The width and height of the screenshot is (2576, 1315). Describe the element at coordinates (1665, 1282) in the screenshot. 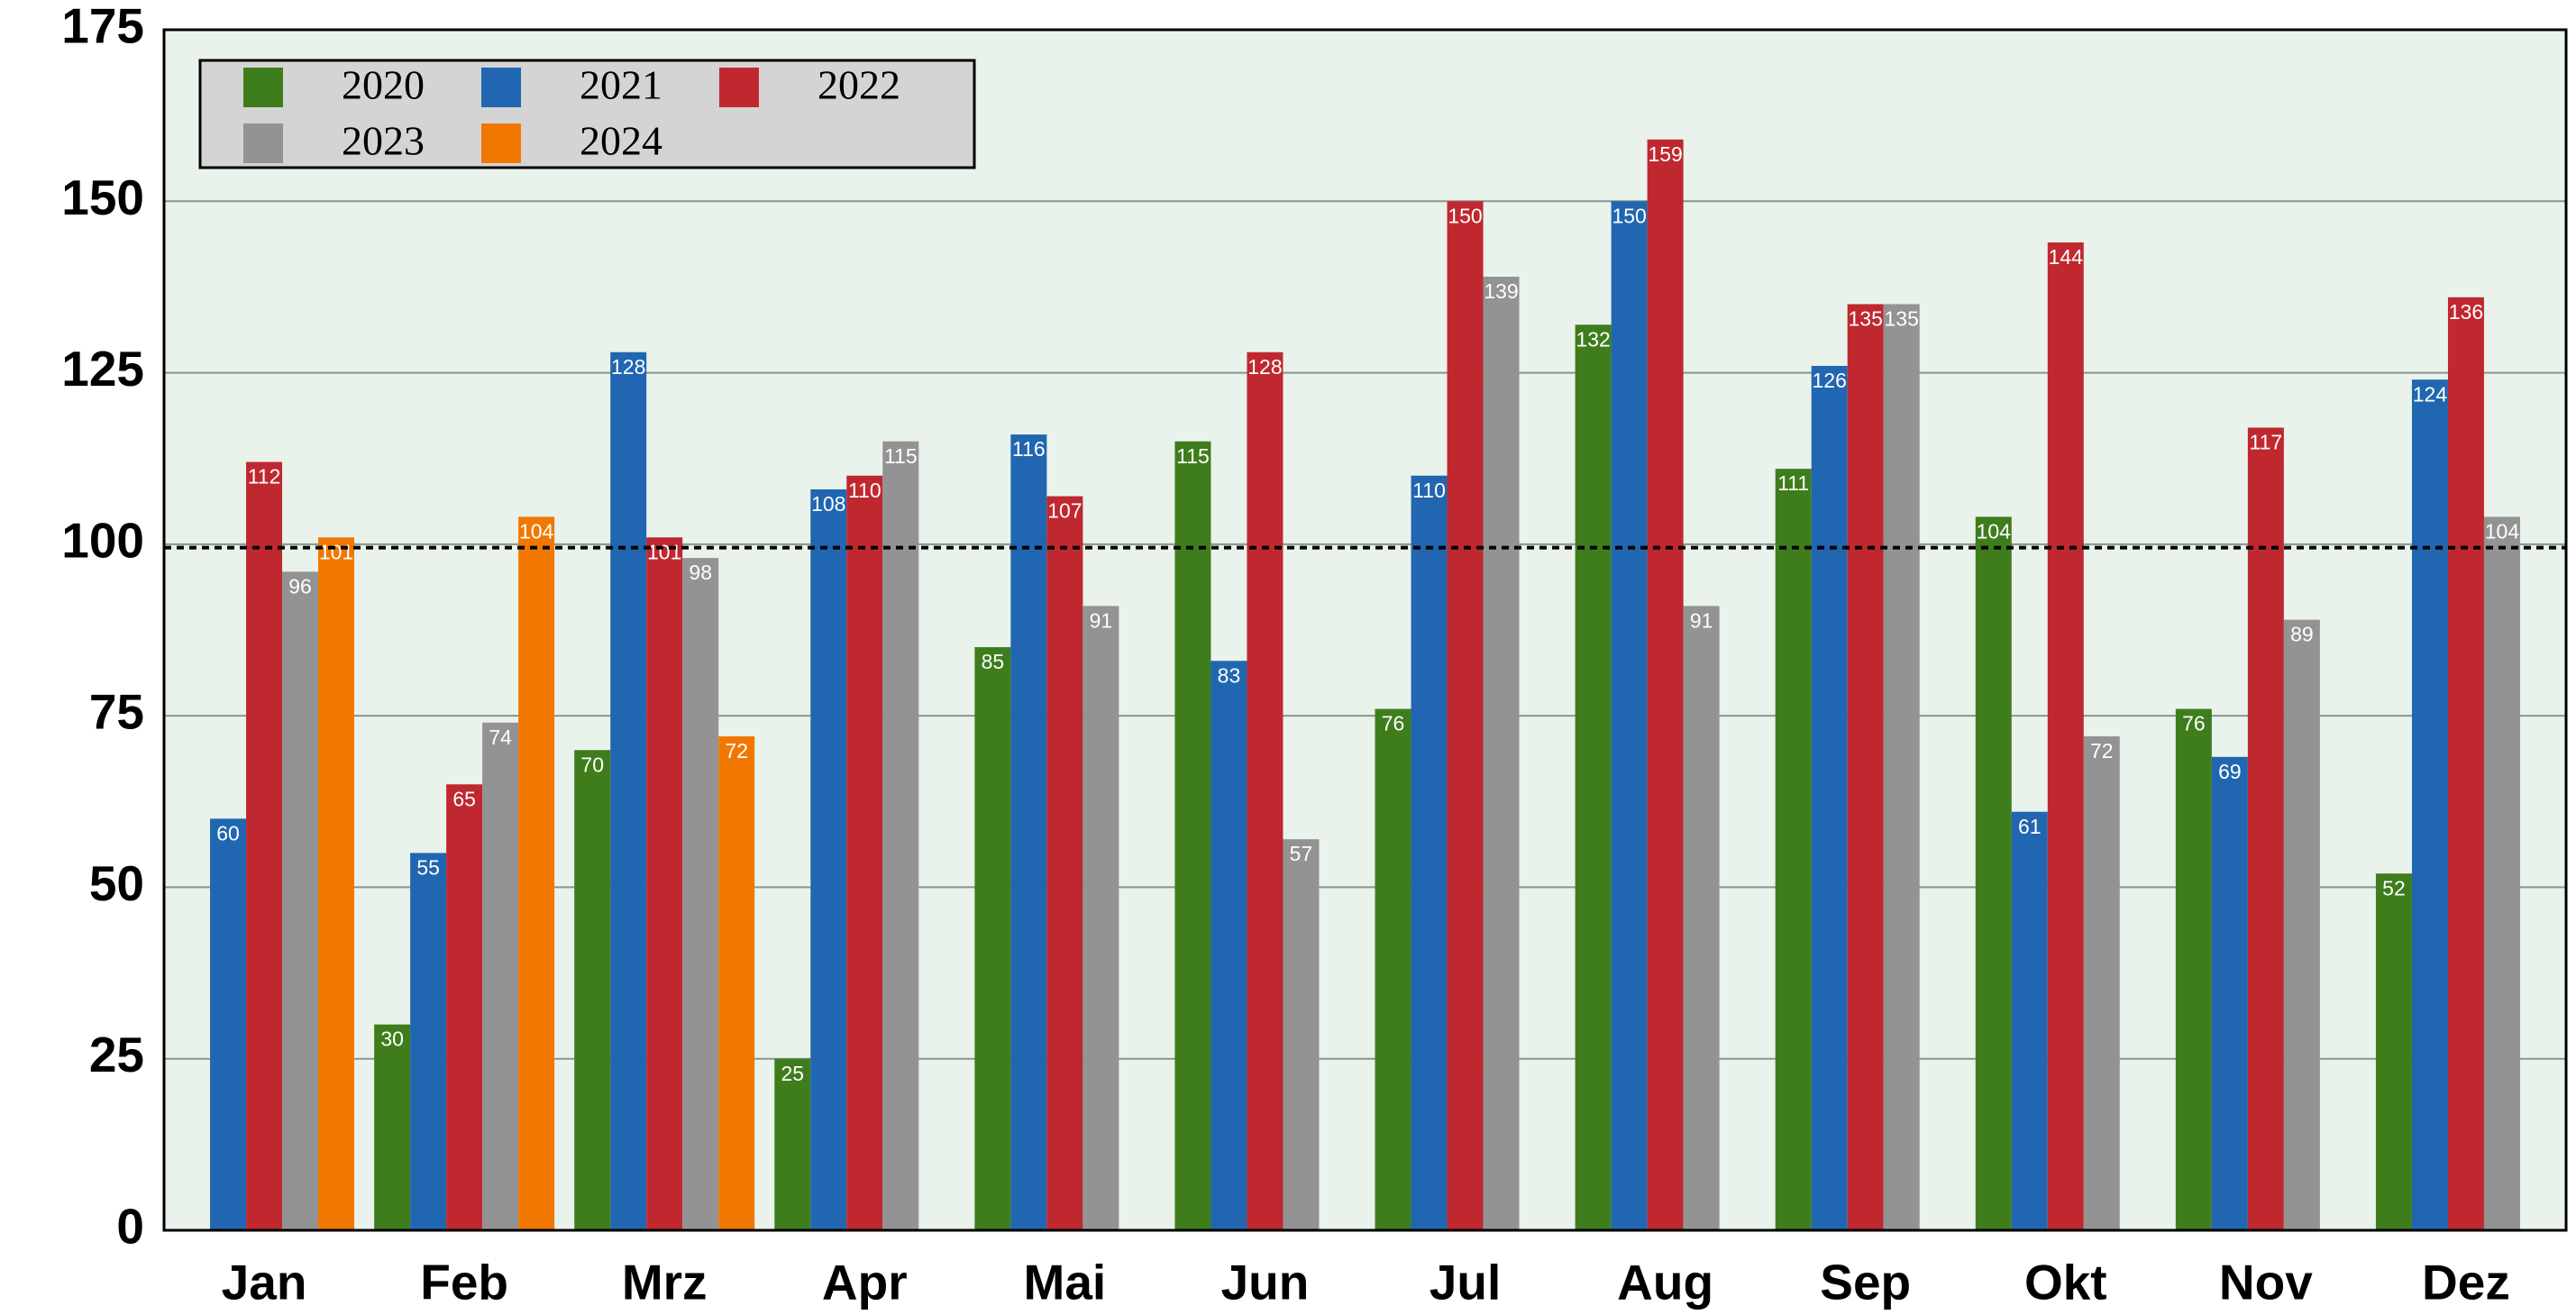

I see `x-tick-label: Aug` at that location.